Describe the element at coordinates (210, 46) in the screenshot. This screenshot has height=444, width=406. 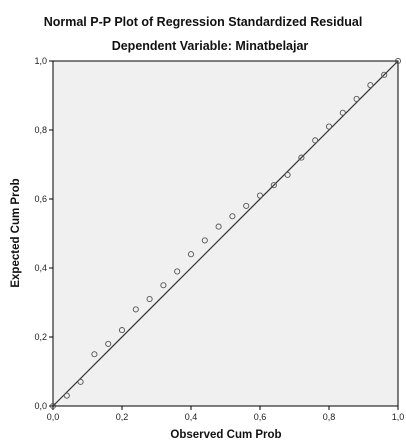
I see `chart-subtitle: Dependent Variable: Minatbelajar` at that location.